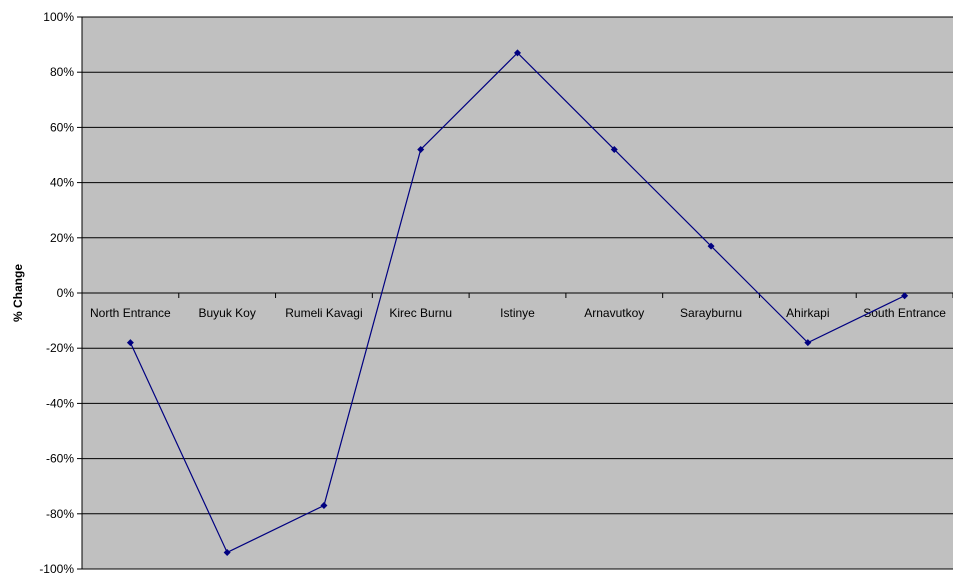  Describe the element at coordinates (56, 569) in the screenshot. I see `y-tick-label: -100%` at that location.